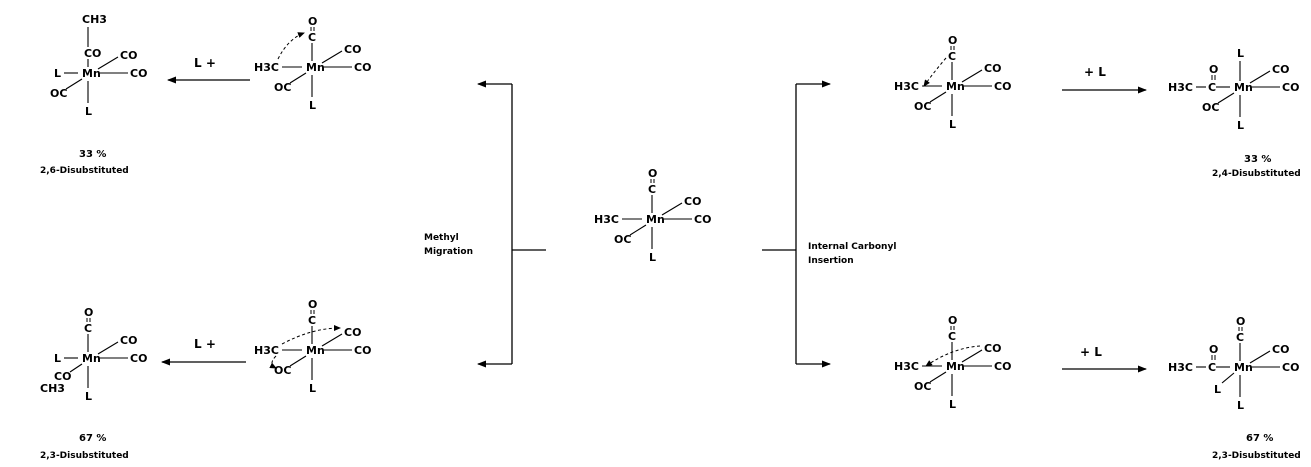  What do you see at coordinates (441, 238) in the screenshot?
I see `methyl-migration-label: Methyl` at bounding box center [441, 238].